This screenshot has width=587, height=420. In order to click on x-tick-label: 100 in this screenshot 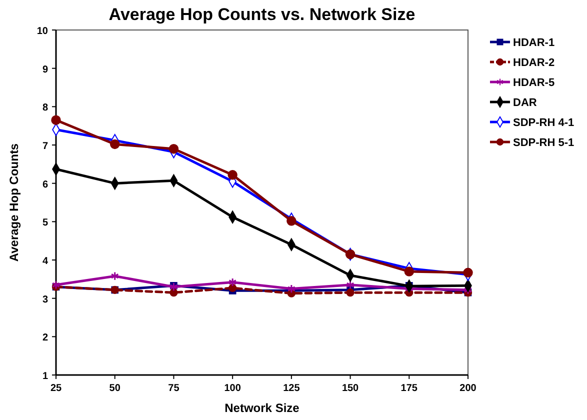, I will do `click(233, 388)`.